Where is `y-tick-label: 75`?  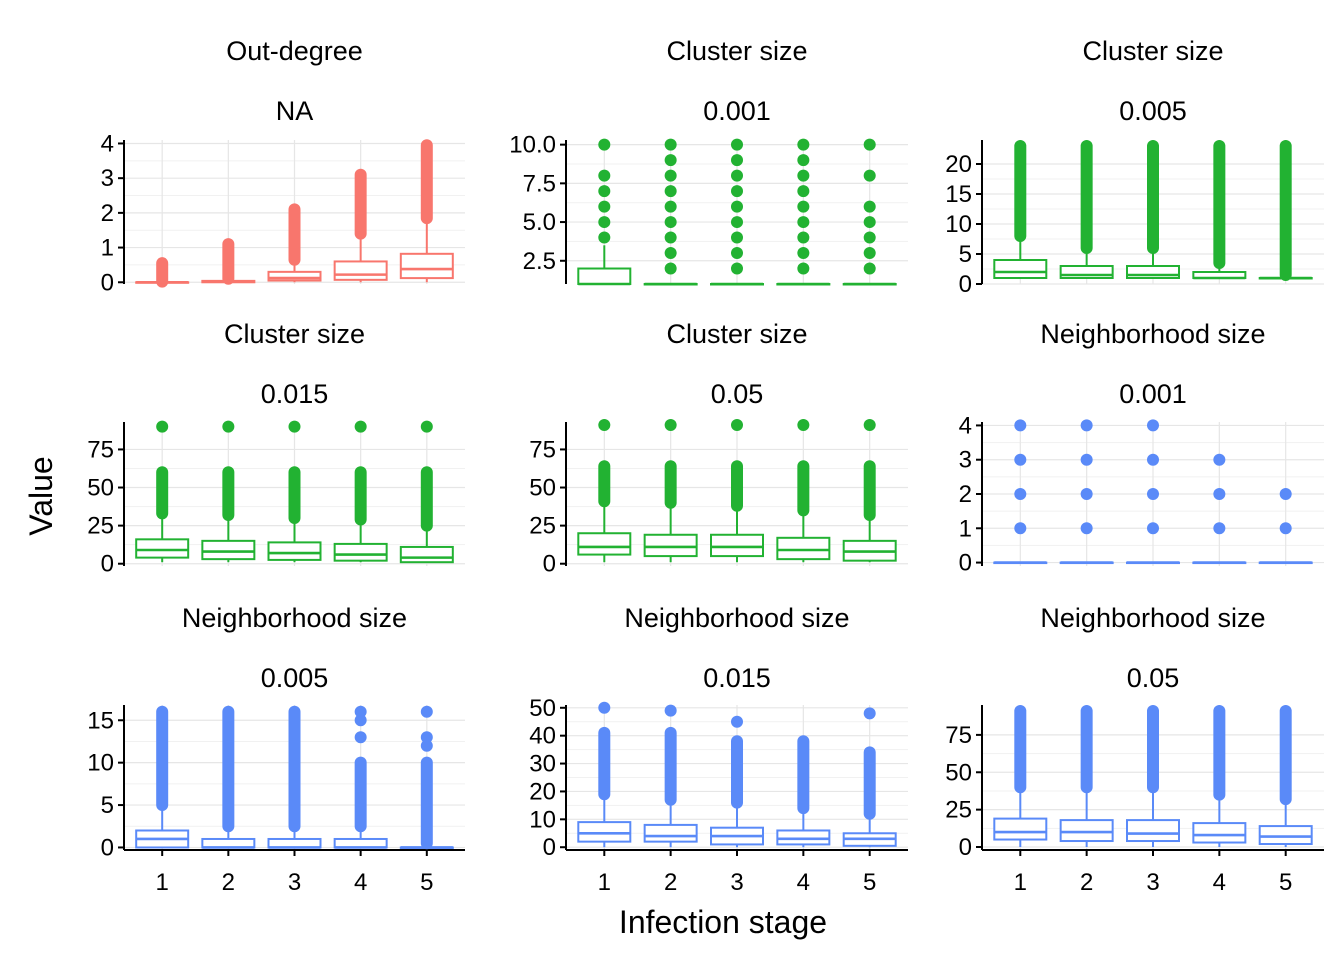
y-tick-label: 75 is located at coordinates (542, 449).